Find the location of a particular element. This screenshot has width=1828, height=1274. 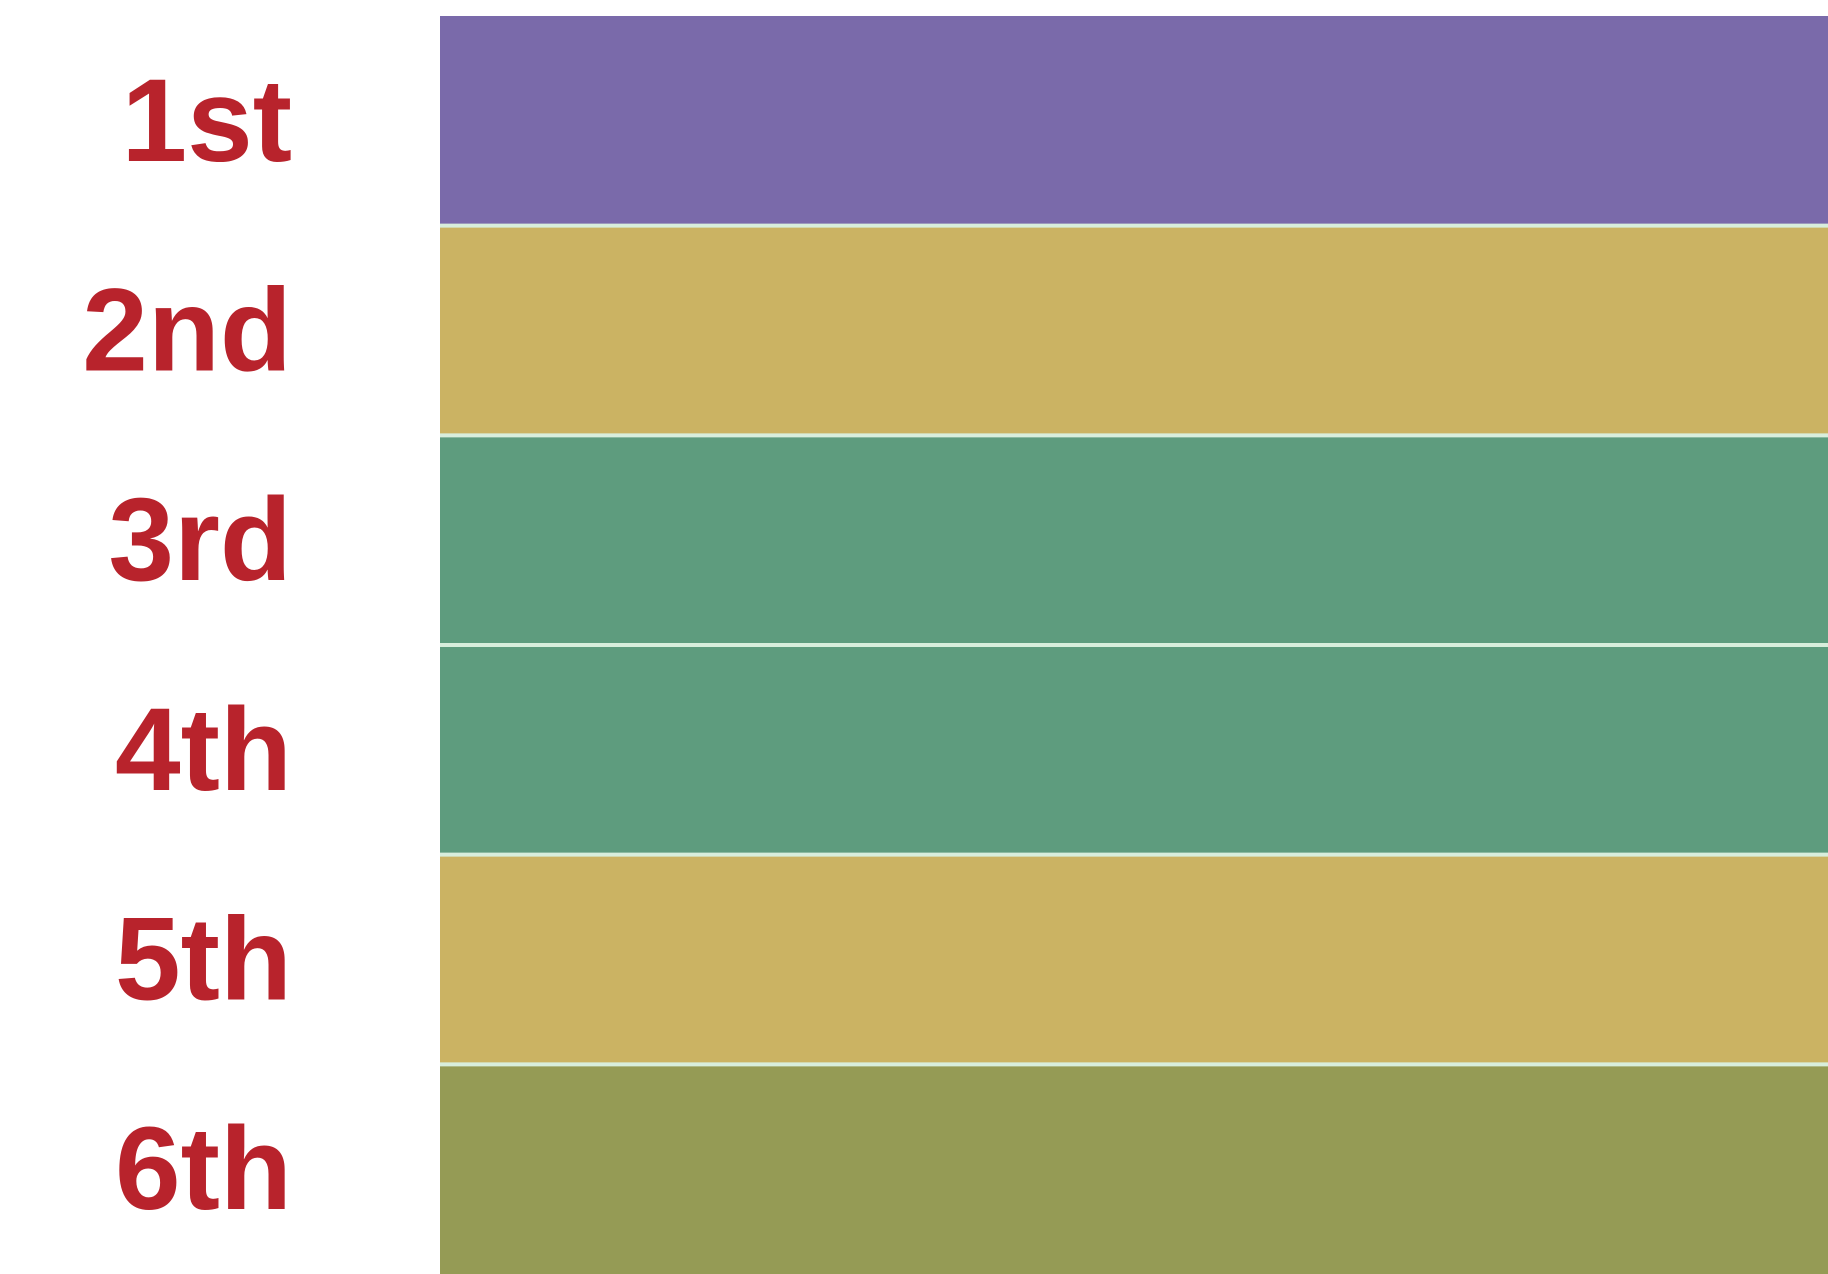

category-label-3rd: 3rd is located at coordinates (200, 540).